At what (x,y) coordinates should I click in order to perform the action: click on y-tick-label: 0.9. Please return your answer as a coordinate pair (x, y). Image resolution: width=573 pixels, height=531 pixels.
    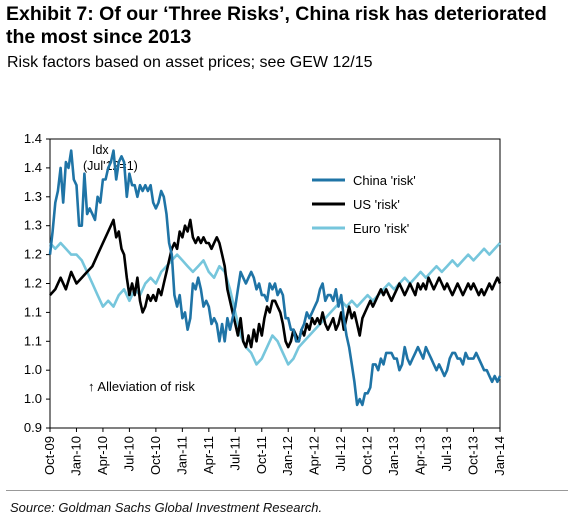
    Looking at the image, I should click on (33, 427).